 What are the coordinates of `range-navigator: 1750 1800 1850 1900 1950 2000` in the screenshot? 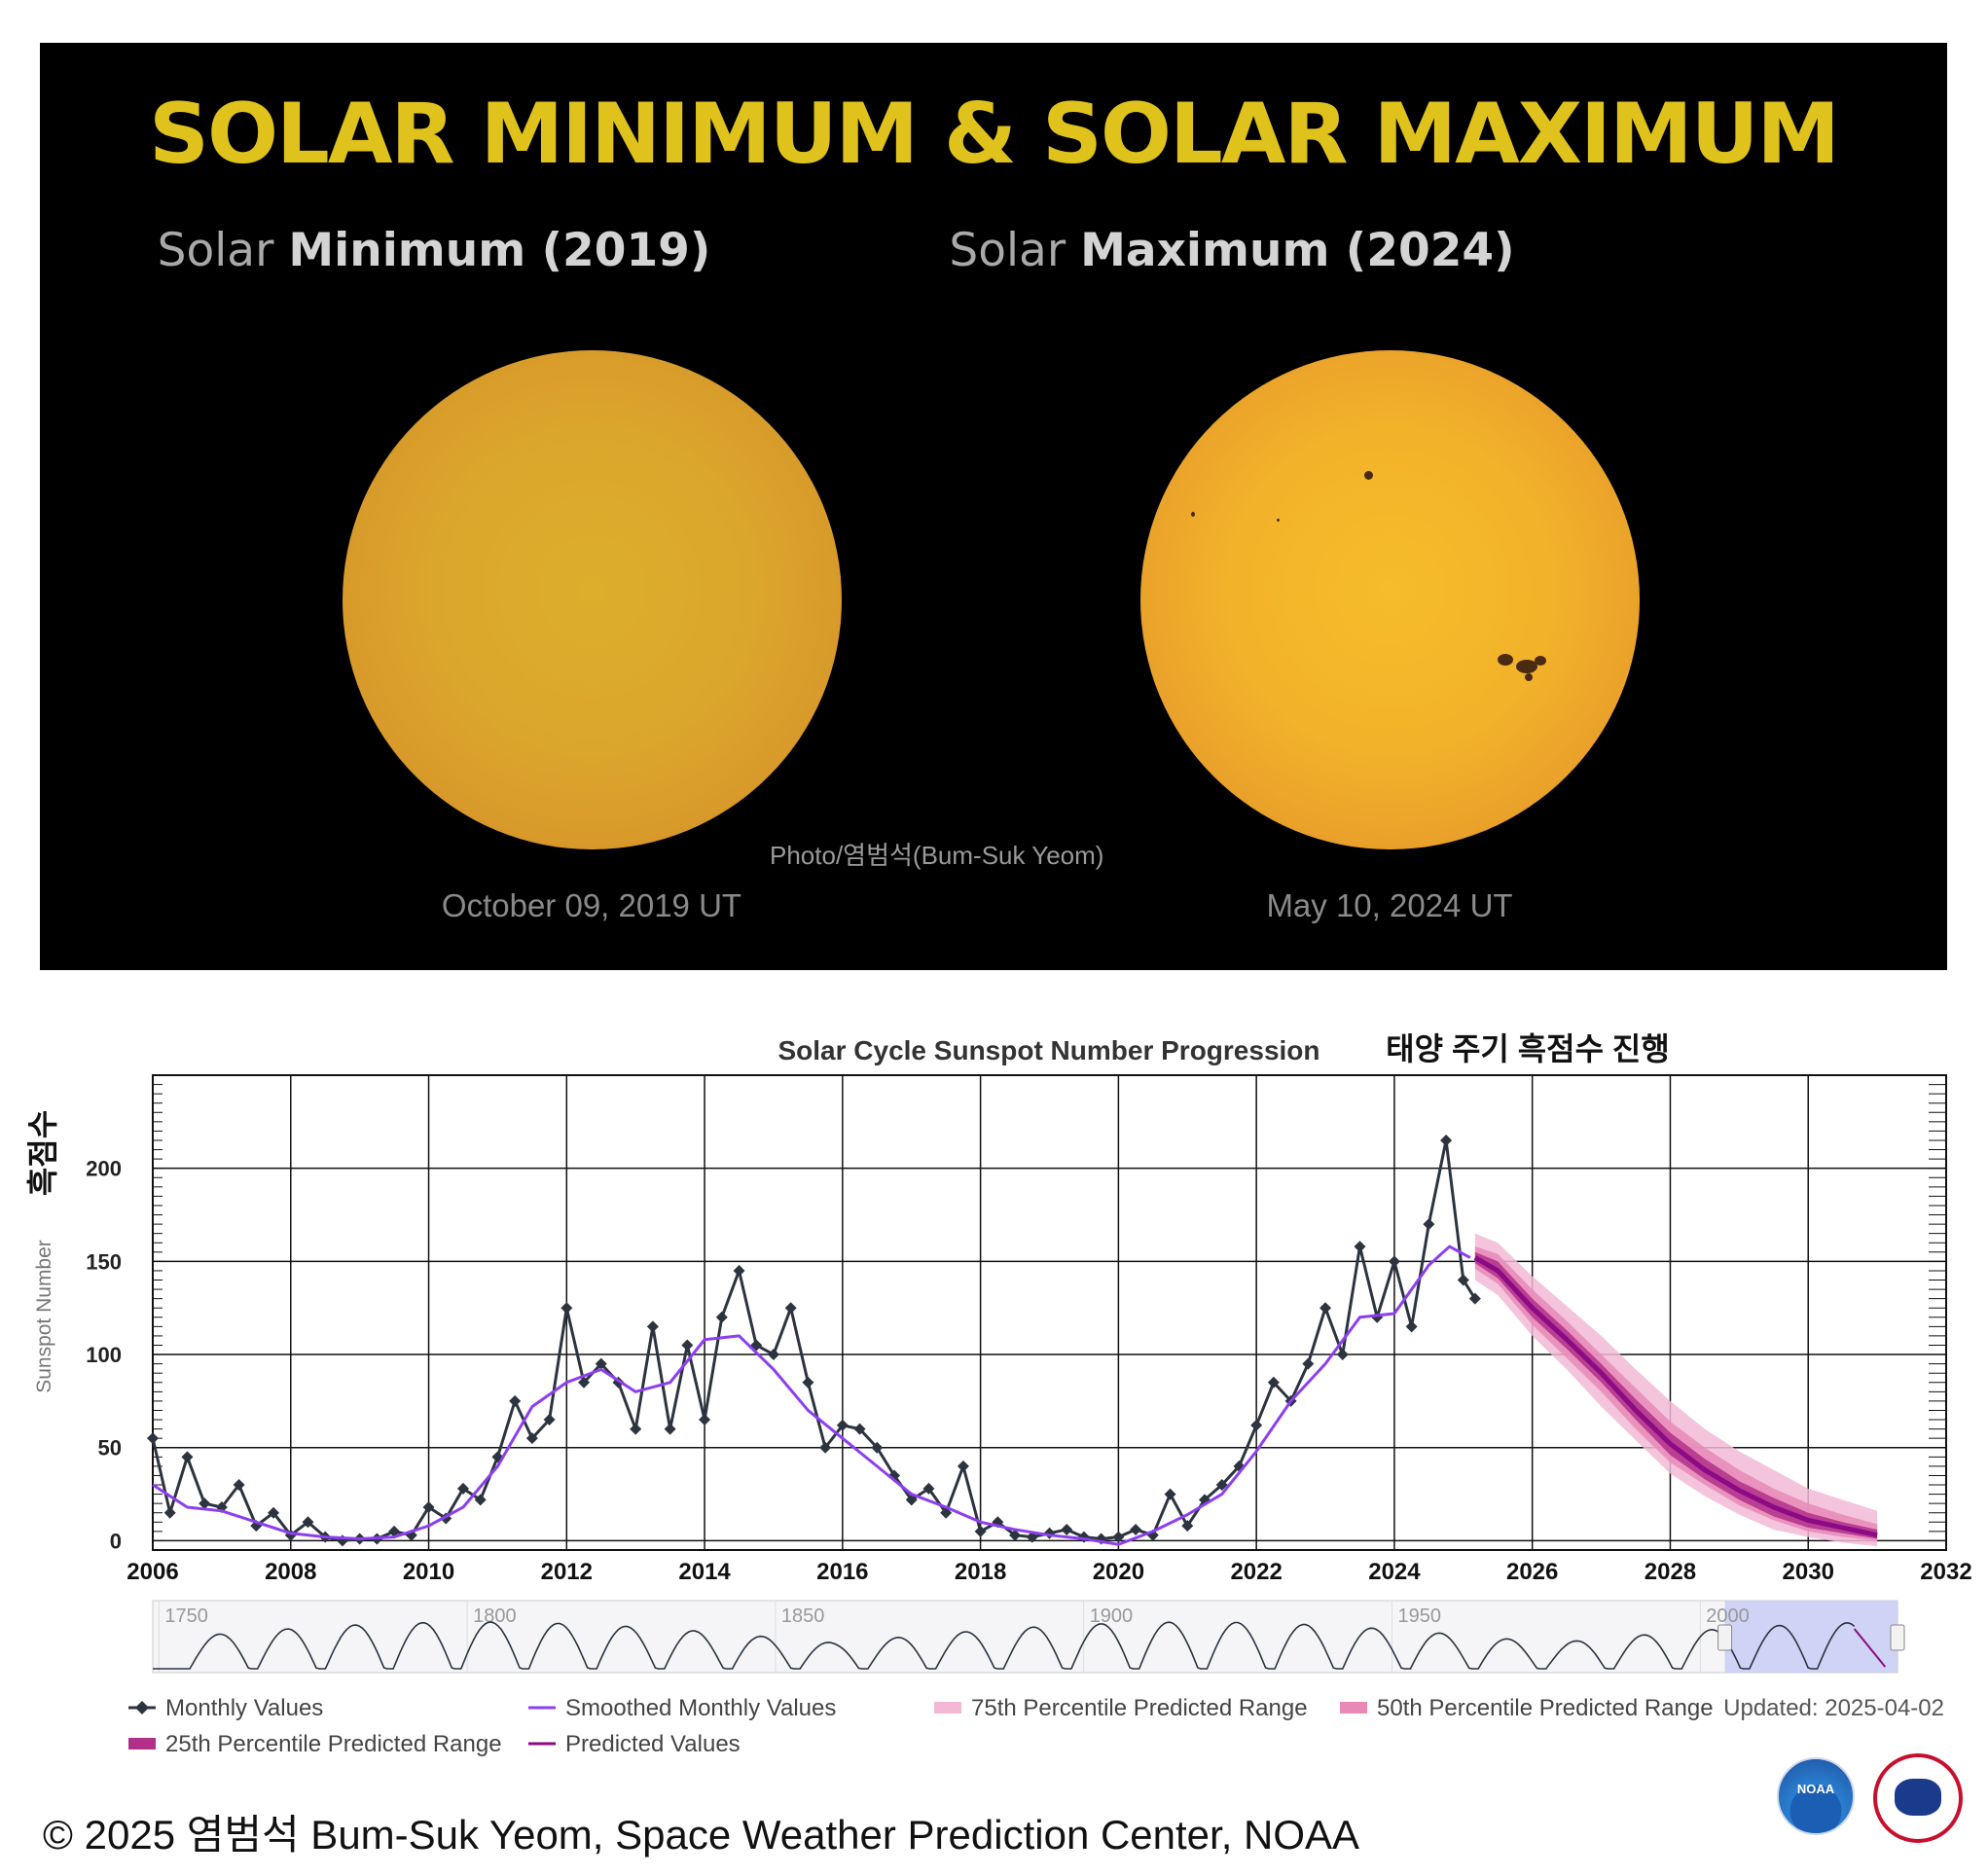 It's located at (1028, 1637).